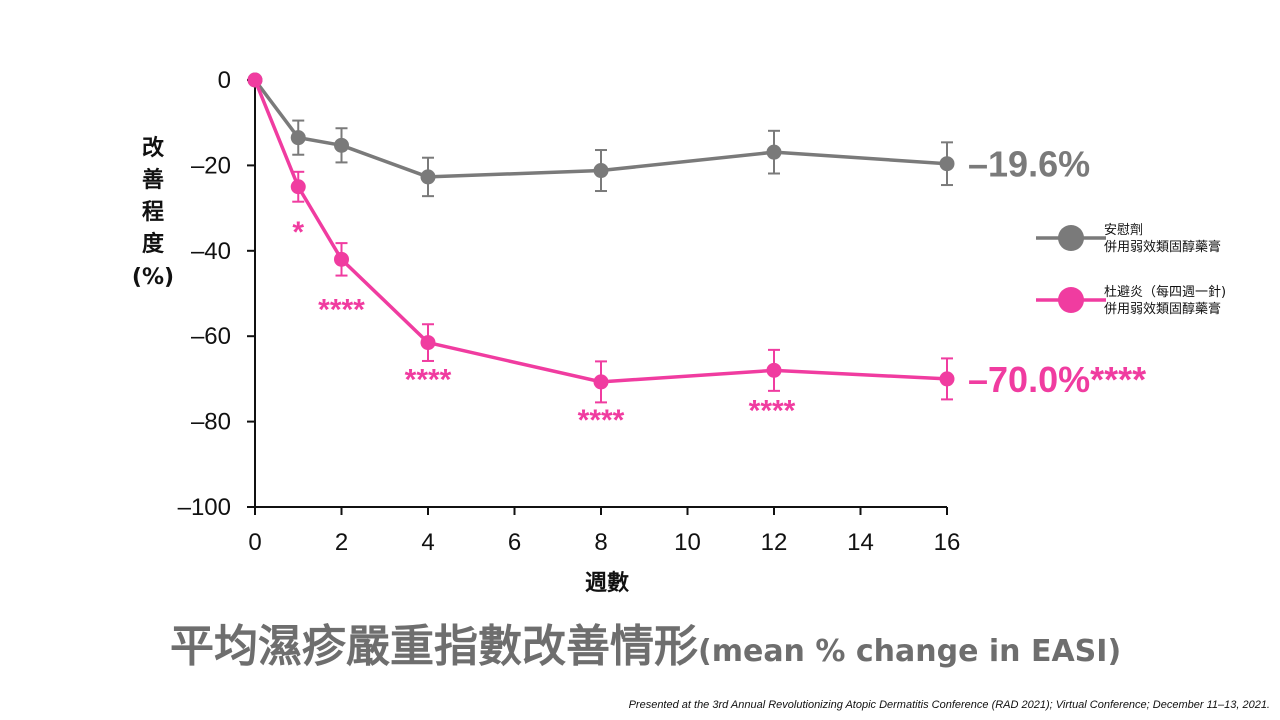  I want to click on y-tick-labels: 0 –20 –40 –60 –80 –100, so click(204, 294).